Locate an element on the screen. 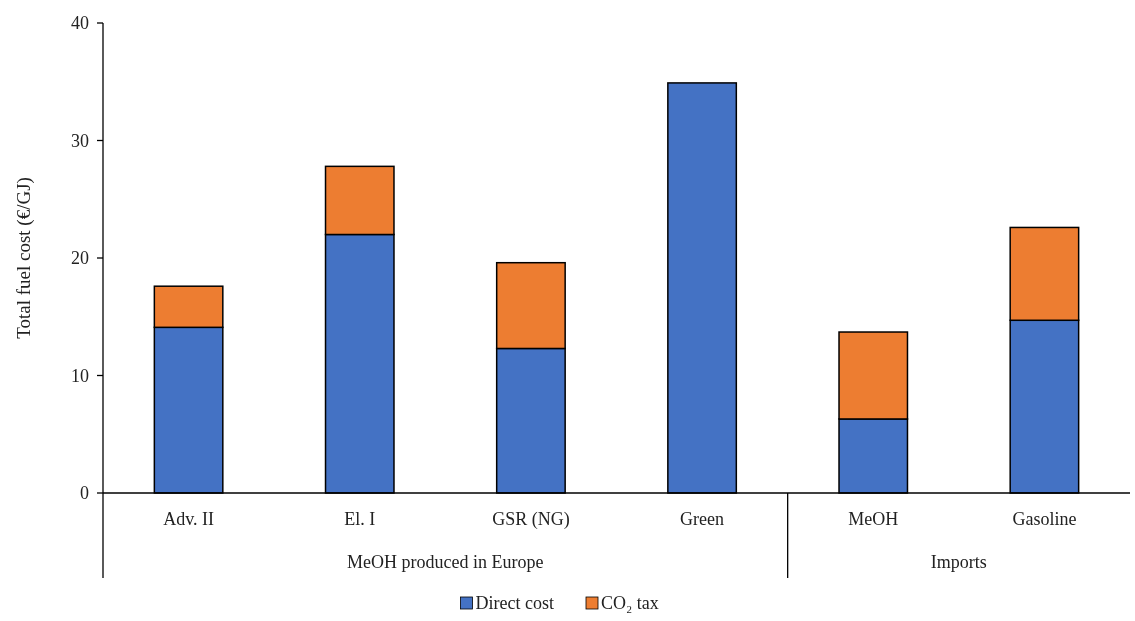  y-tick-label: 30 is located at coordinates (80, 140).